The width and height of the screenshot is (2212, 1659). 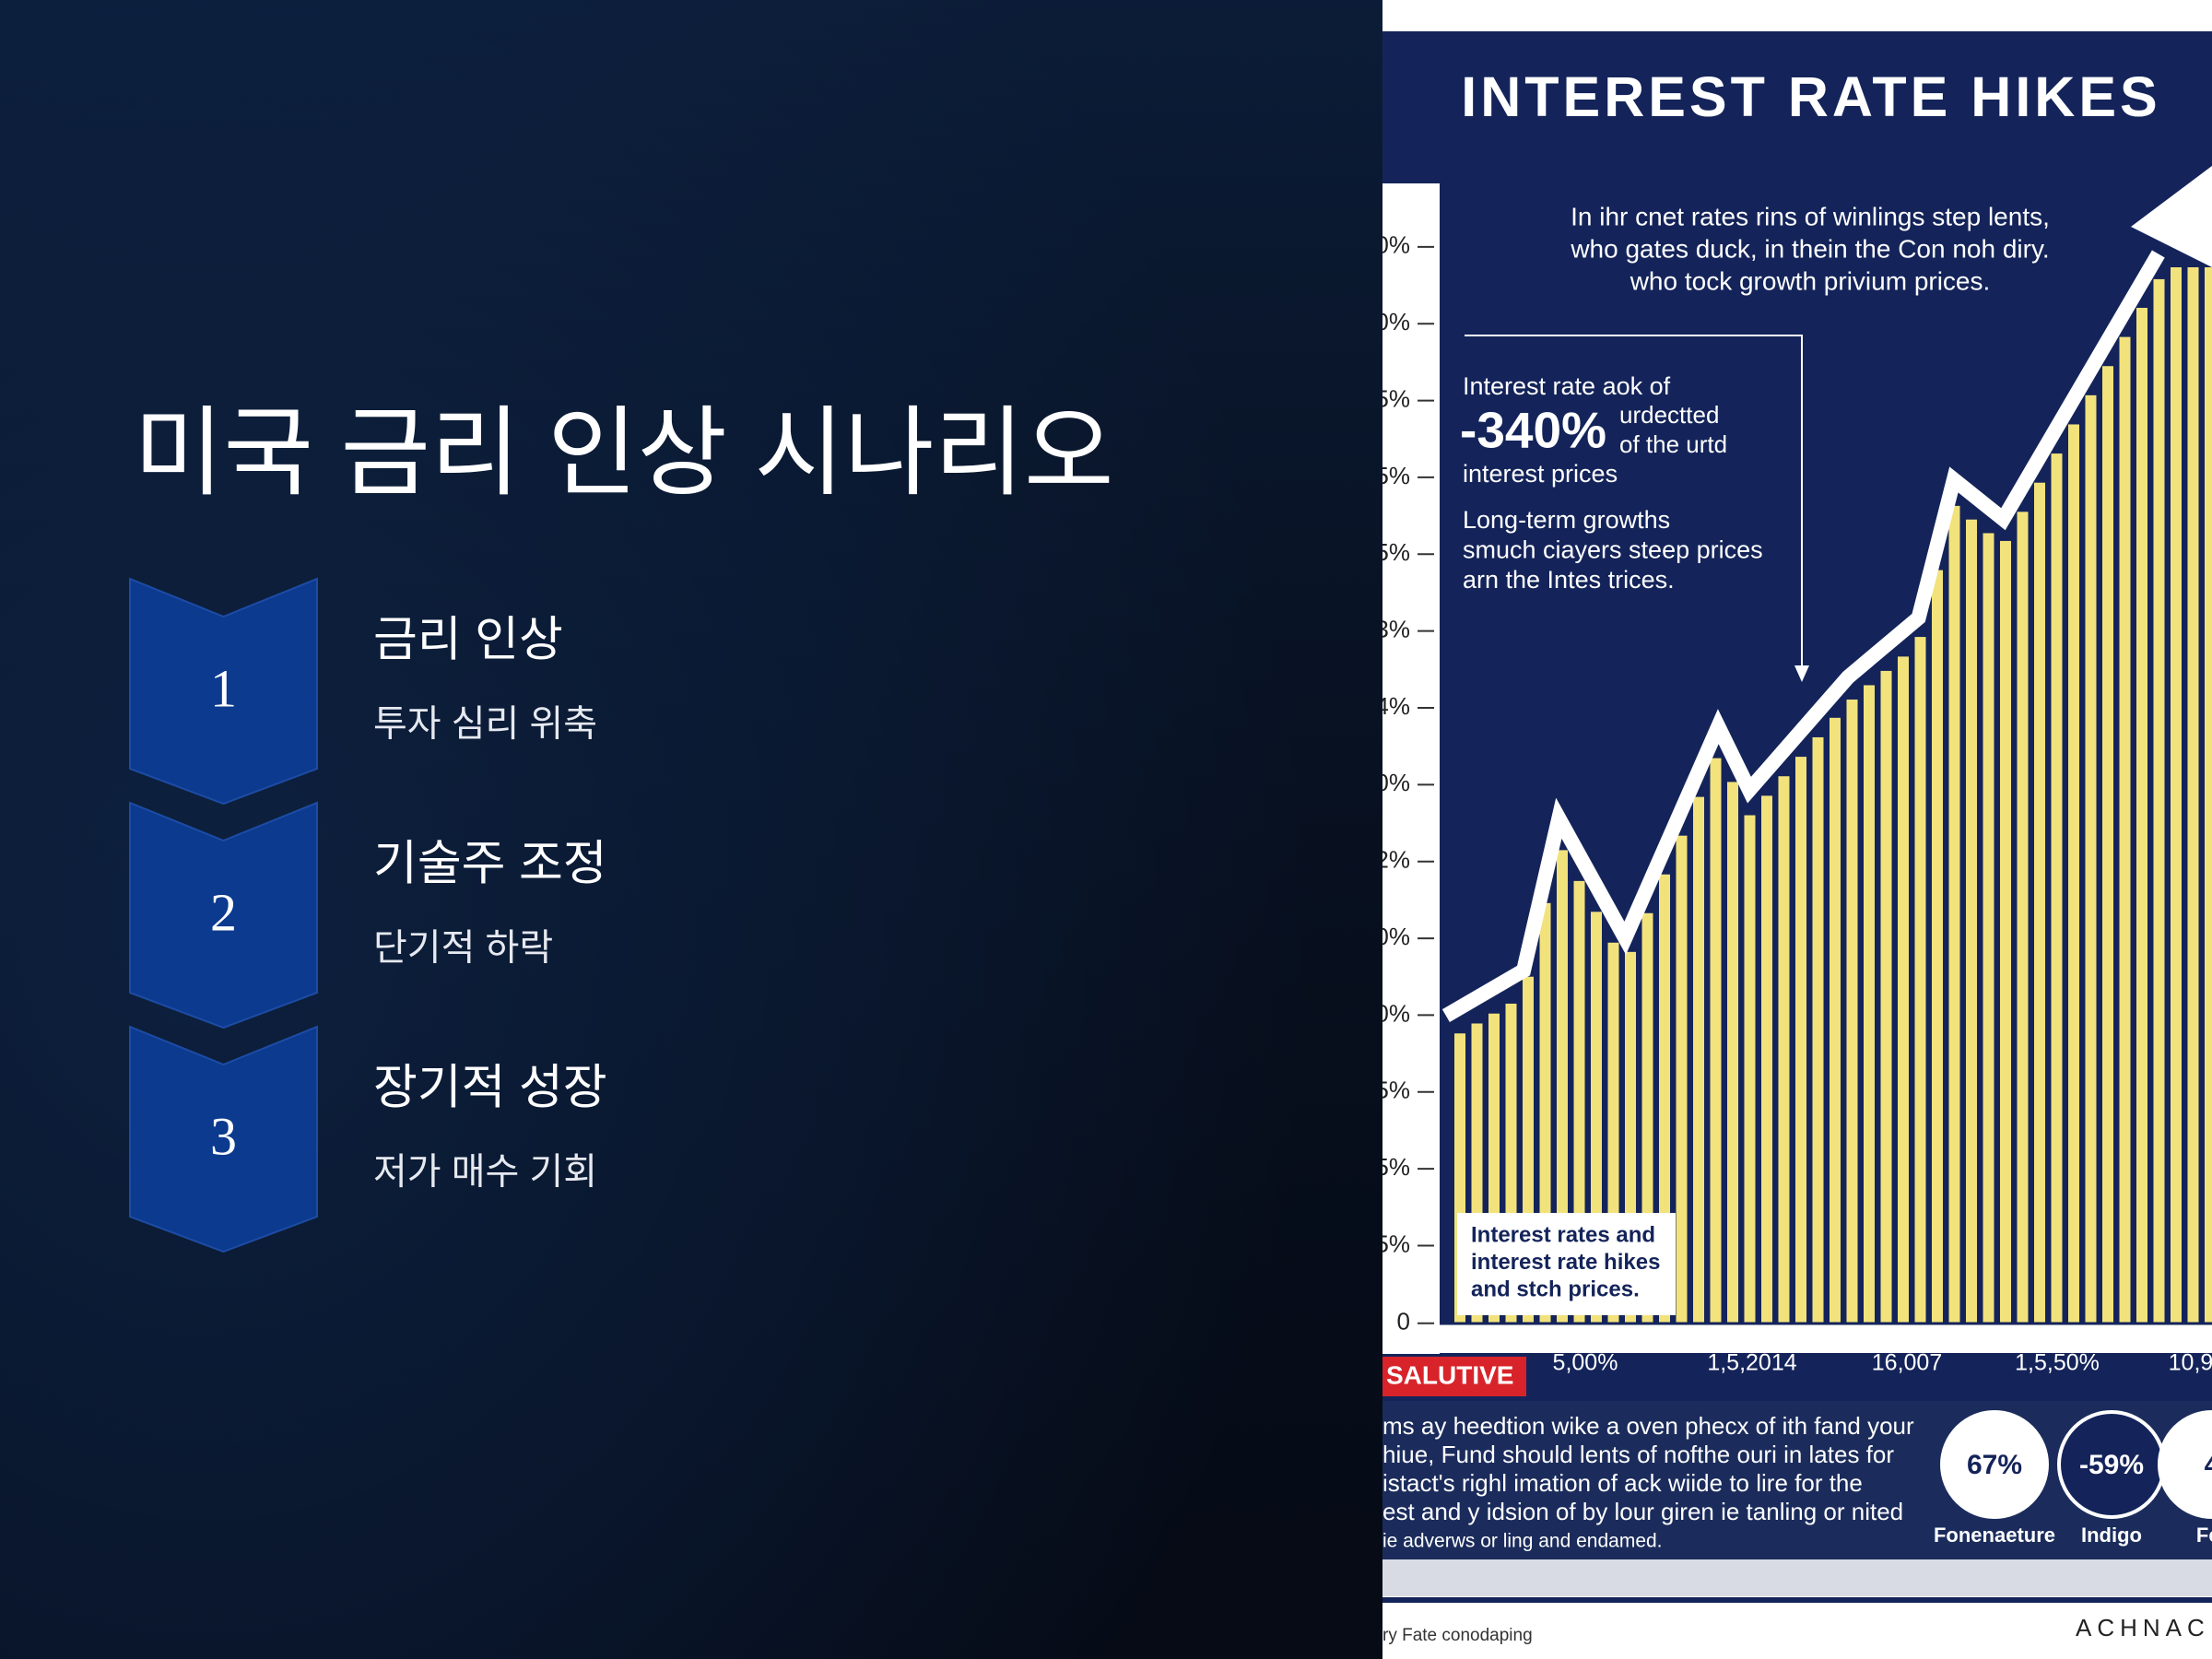 What do you see at coordinates (1411, 768) in the screenshot?
I see `y-axis-strip` at bounding box center [1411, 768].